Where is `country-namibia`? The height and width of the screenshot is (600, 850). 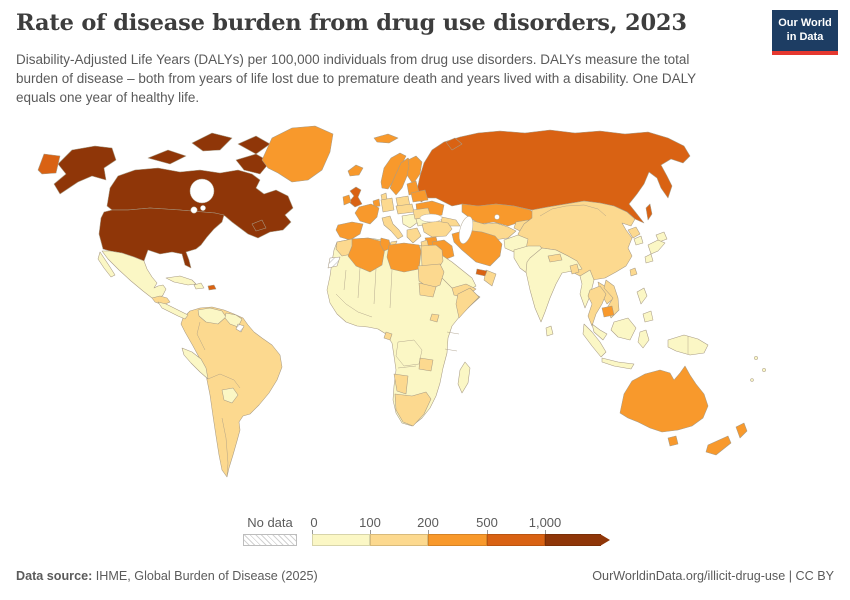
country-namibia is located at coordinates (401, 384).